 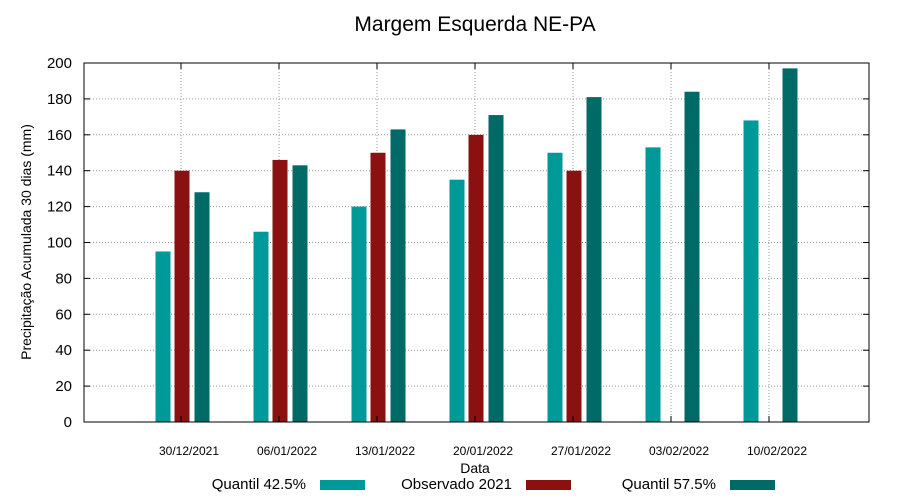 What do you see at coordinates (59, 99) in the screenshot?
I see `y-tick-label: 180` at bounding box center [59, 99].